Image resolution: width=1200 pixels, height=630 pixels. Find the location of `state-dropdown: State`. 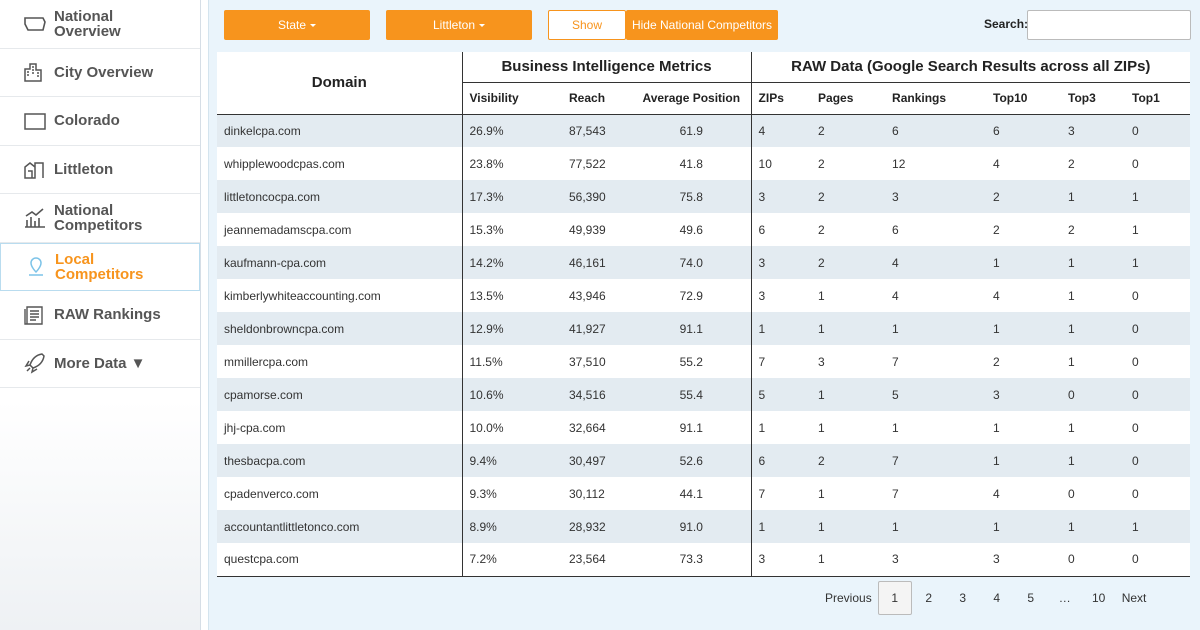

state-dropdown: State is located at coordinates (297, 25).